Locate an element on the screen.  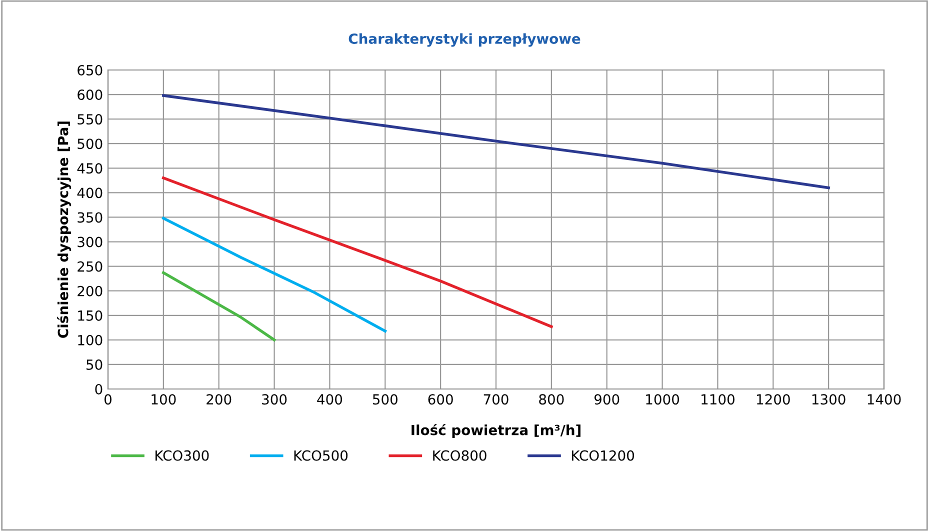
y-tick-label: 300 is located at coordinates (90, 242).